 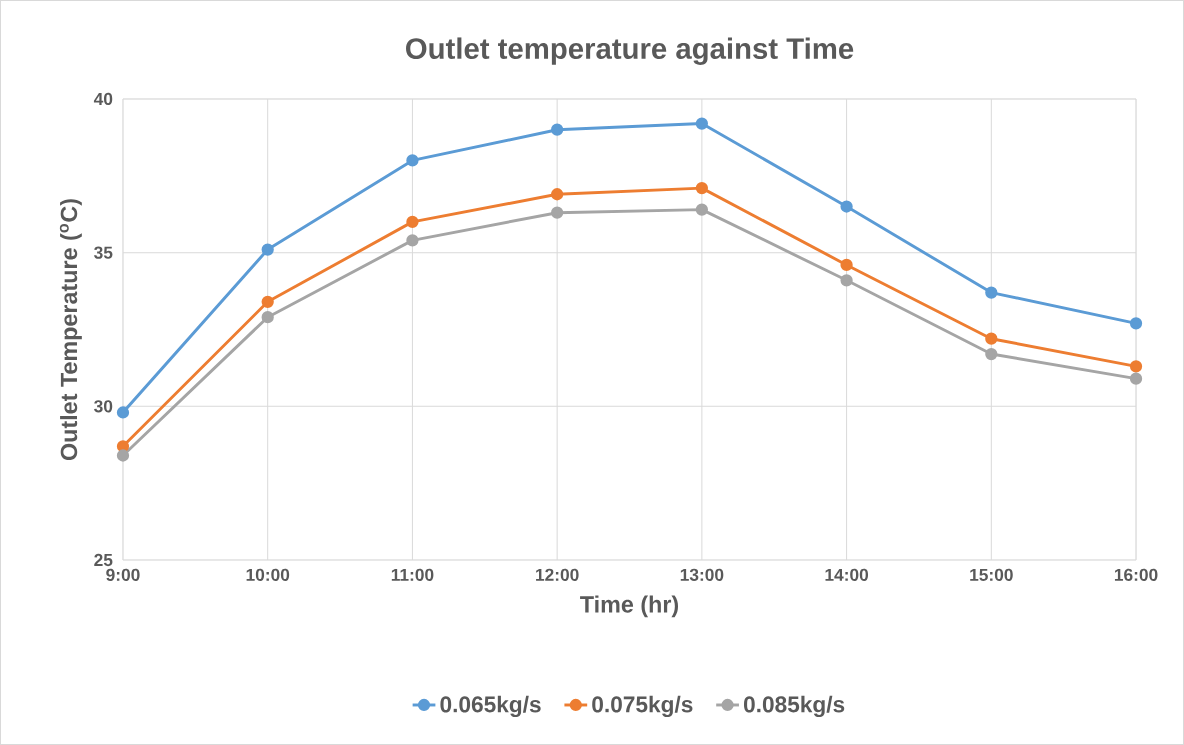 What do you see at coordinates (1136, 574) in the screenshot?
I see `x-tick-label: 16:00` at bounding box center [1136, 574].